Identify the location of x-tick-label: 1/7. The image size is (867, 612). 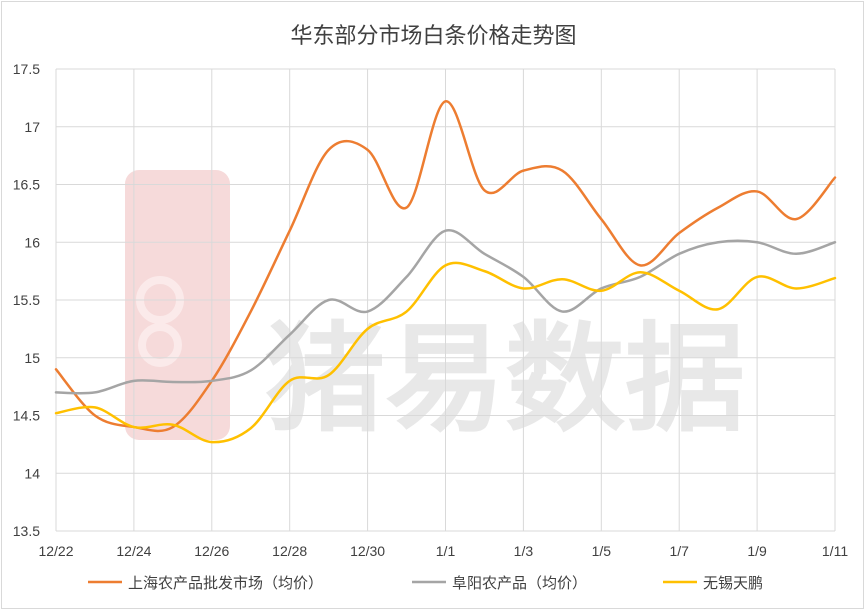
(679, 551).